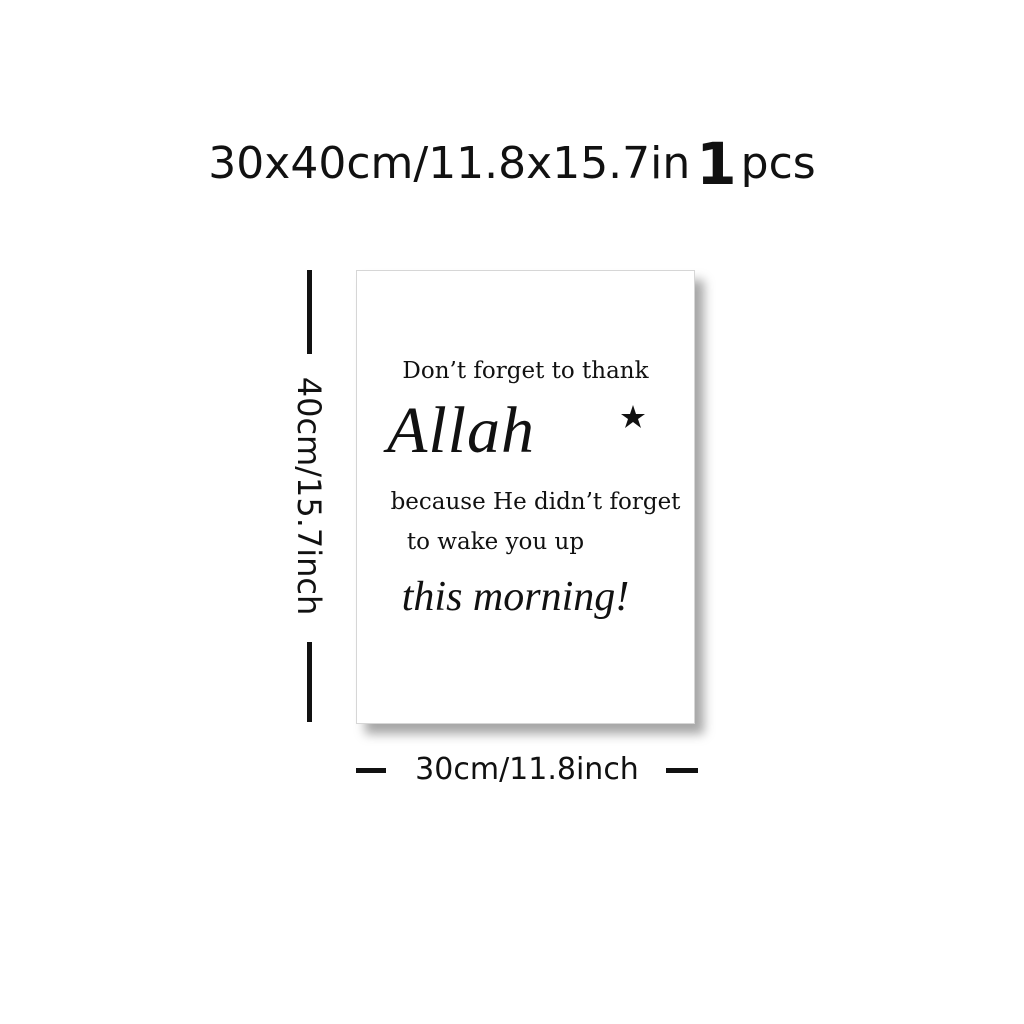 The width and height of the screenshot is (1024, 1024). I want to click on quote-line-1: Don’t forget to thank, so click(525, 371).